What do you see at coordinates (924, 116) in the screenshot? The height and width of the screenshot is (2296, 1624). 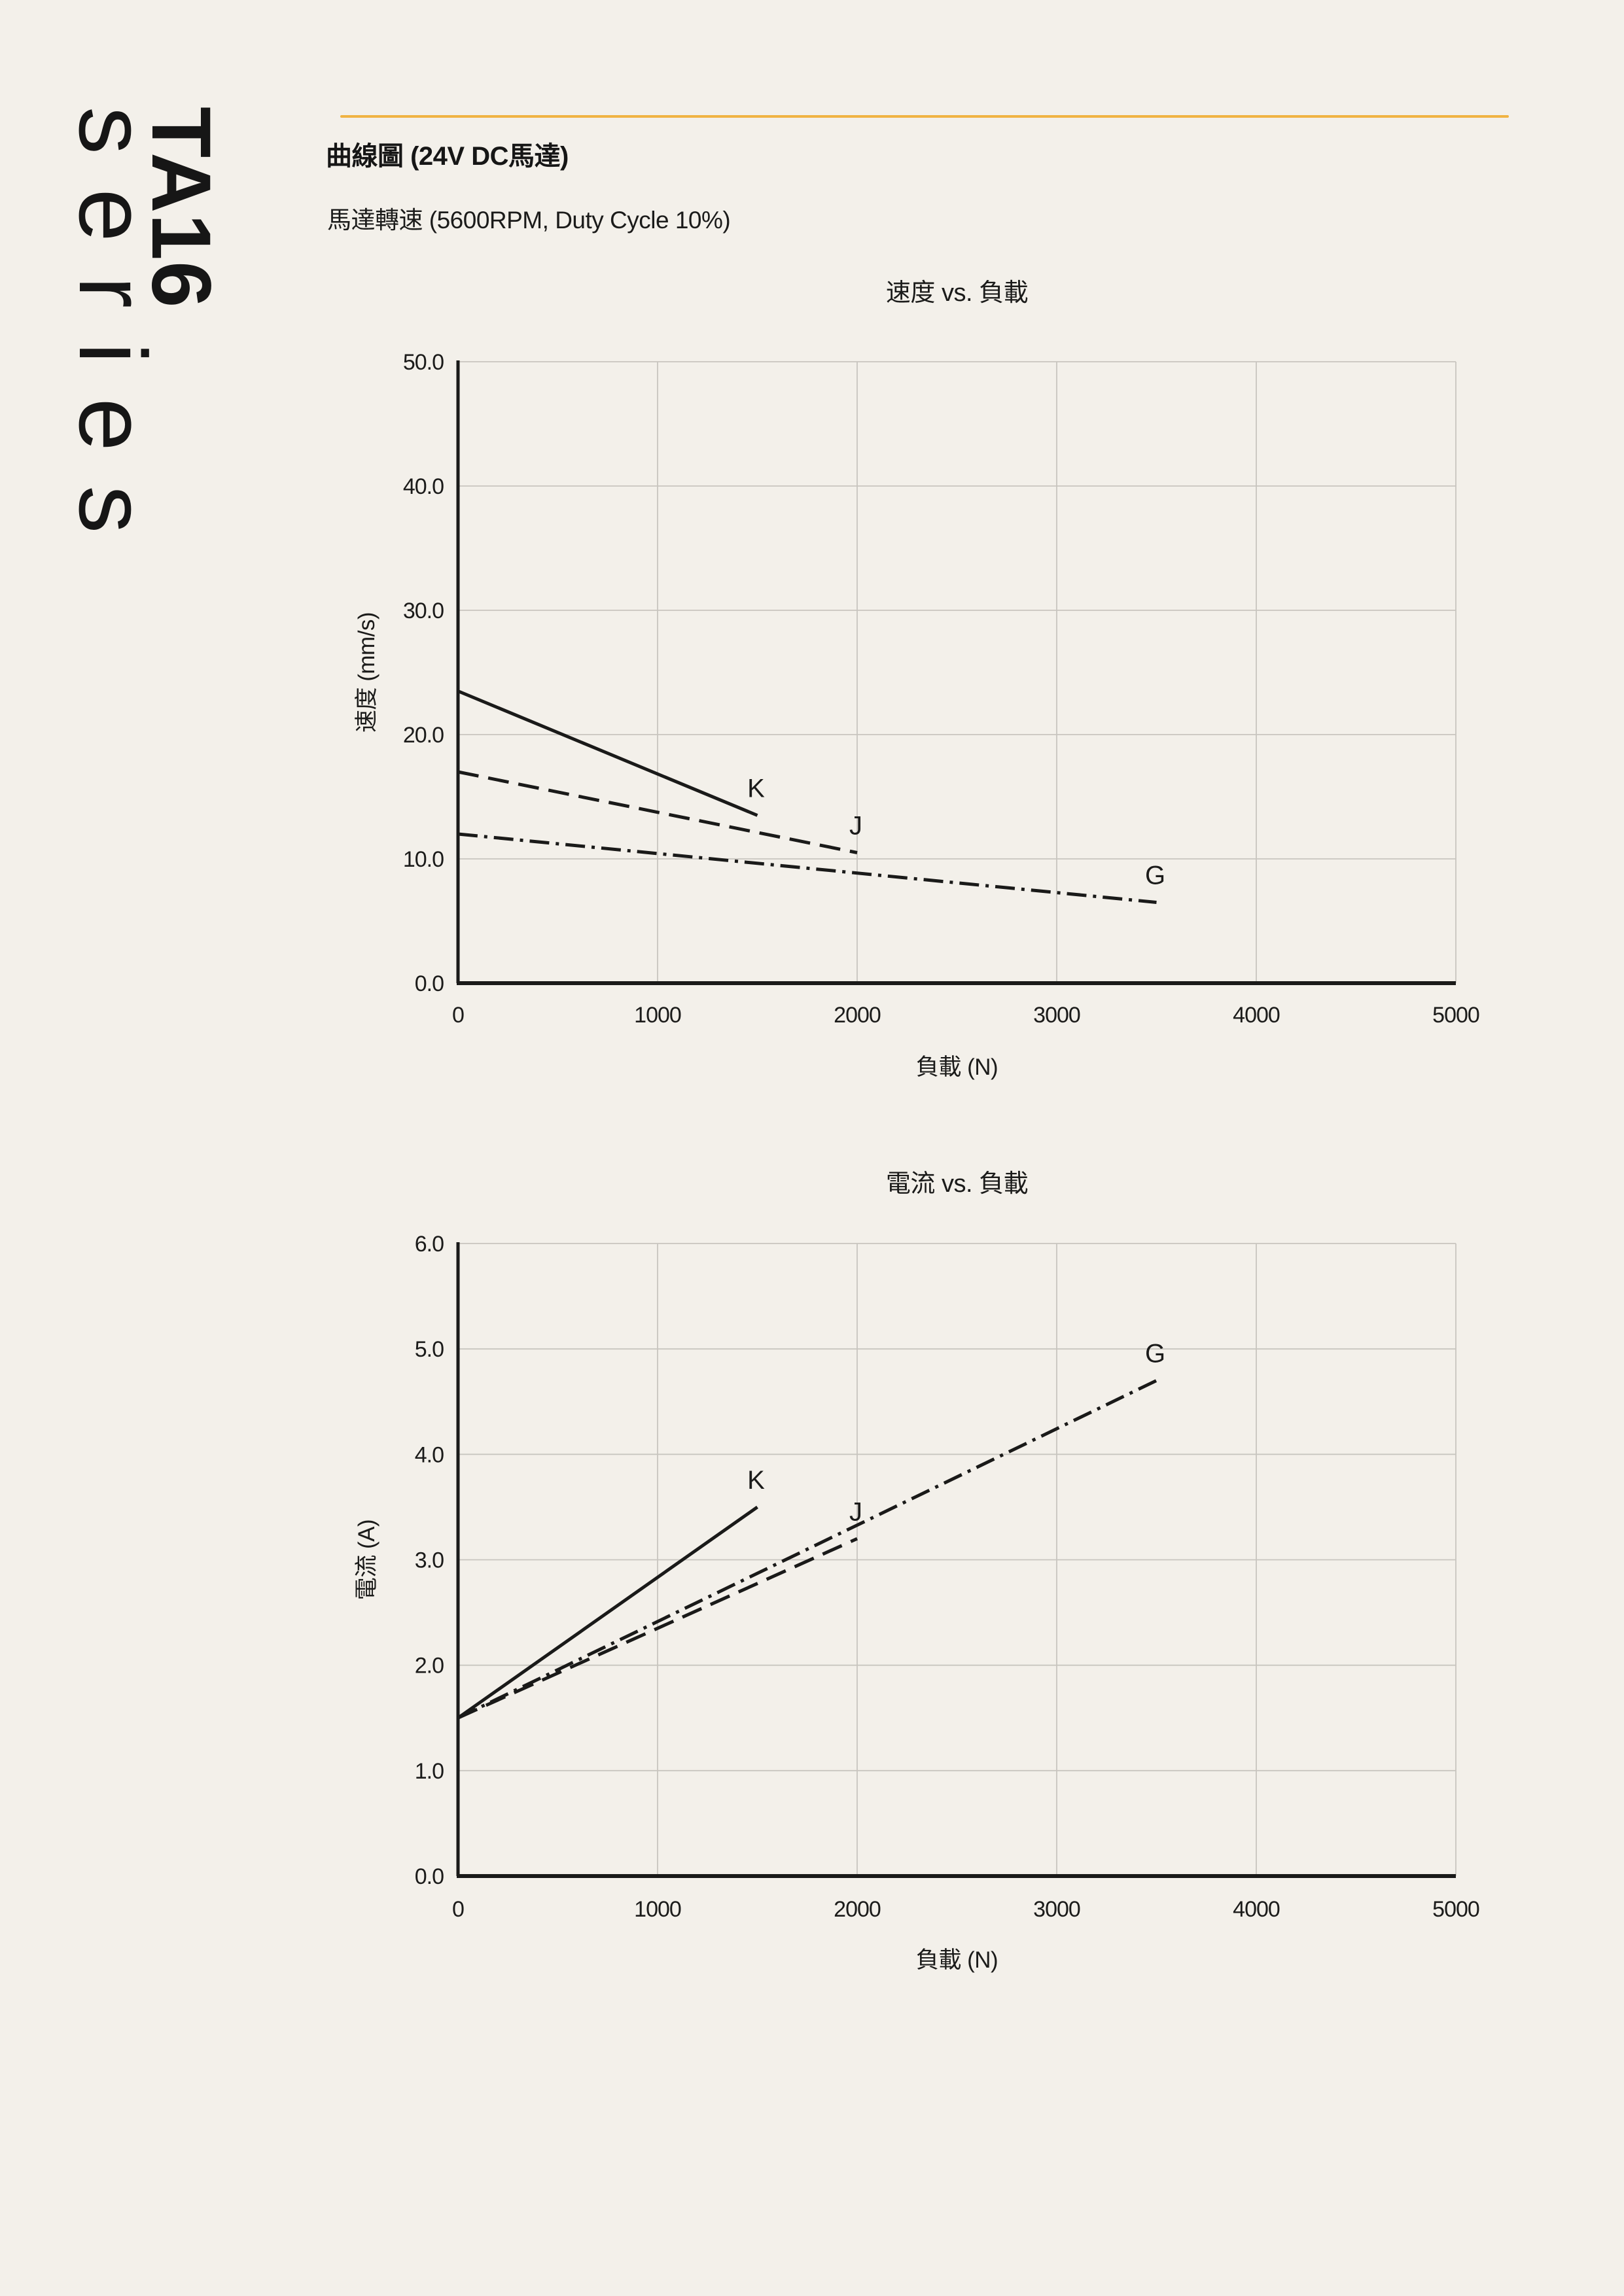 I see `accent-divider-line` at bounding box center [924, 116].